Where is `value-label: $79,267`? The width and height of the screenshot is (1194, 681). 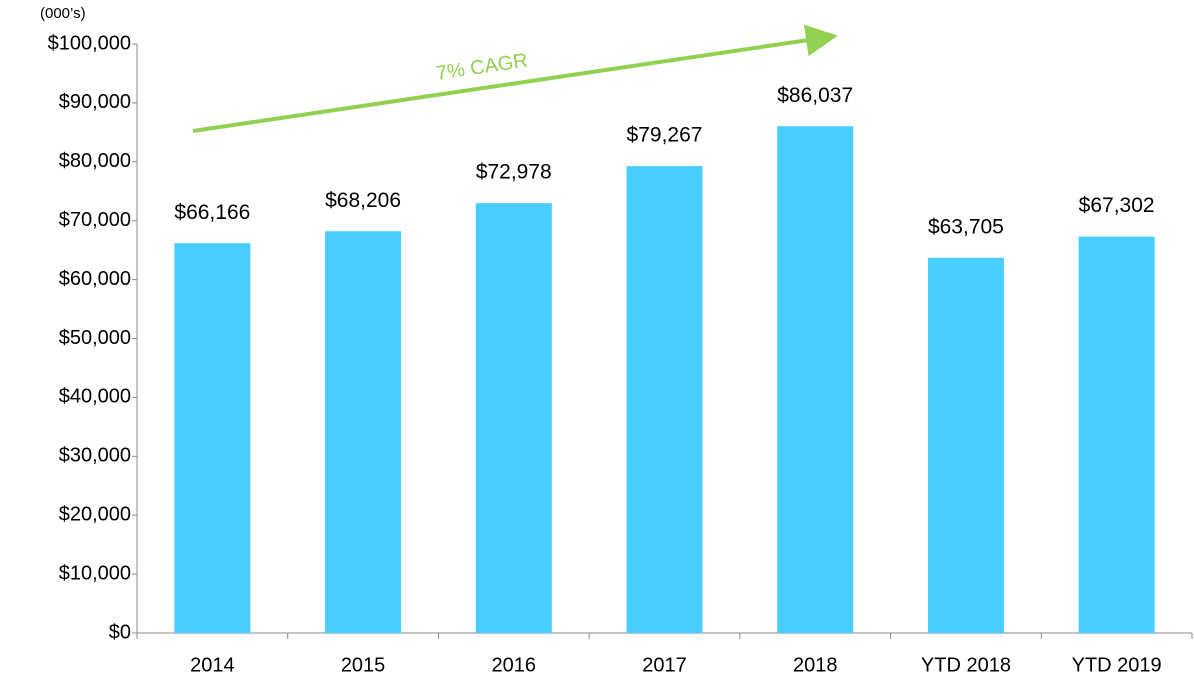 value-label: $79,267 is located at coordinates (665, 135).